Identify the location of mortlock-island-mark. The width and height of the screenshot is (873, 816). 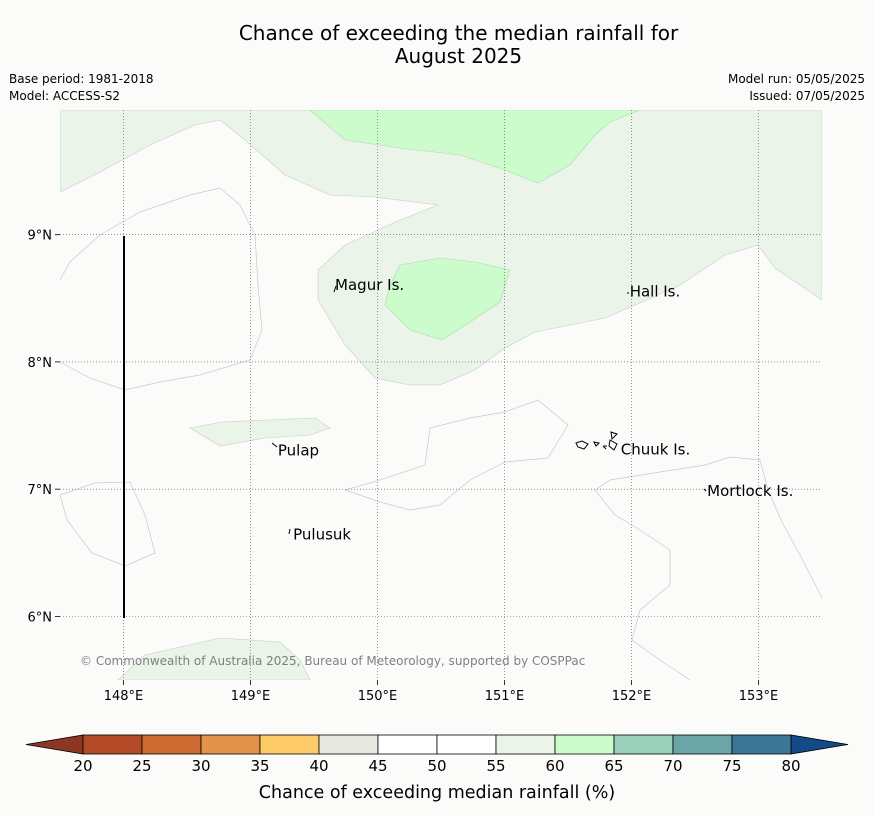
(705, 490).